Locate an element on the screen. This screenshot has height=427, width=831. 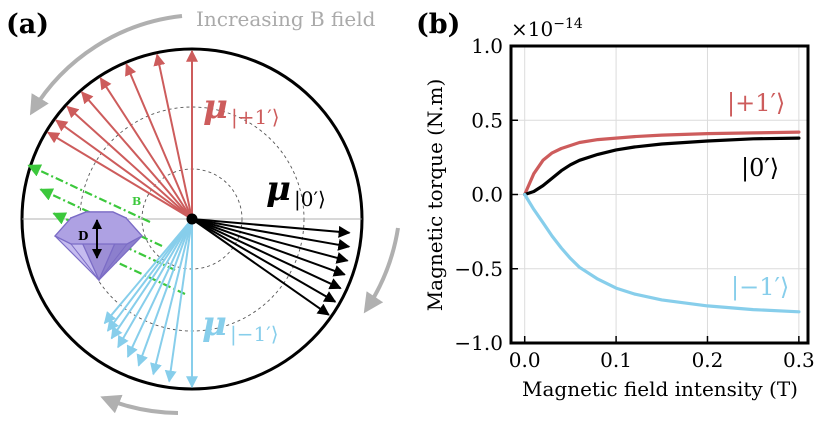
y-tick-label: −1.0 is located at coordinates (478, 343).